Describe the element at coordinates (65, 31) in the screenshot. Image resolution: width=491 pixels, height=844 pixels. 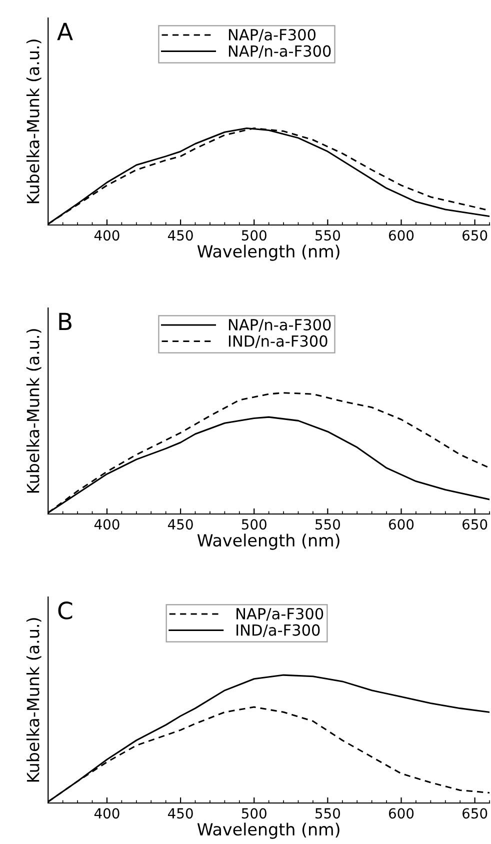
I see `chart-title: A` at that location.